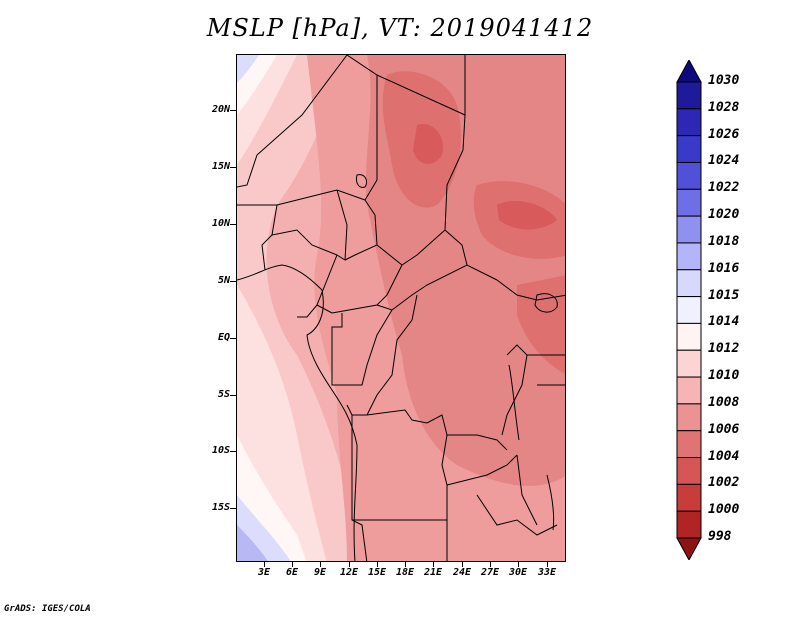  What do you see at coordinates (248, 69) in the screenshot?
I see `field-blue-nw` at bounding box center [248, 69].